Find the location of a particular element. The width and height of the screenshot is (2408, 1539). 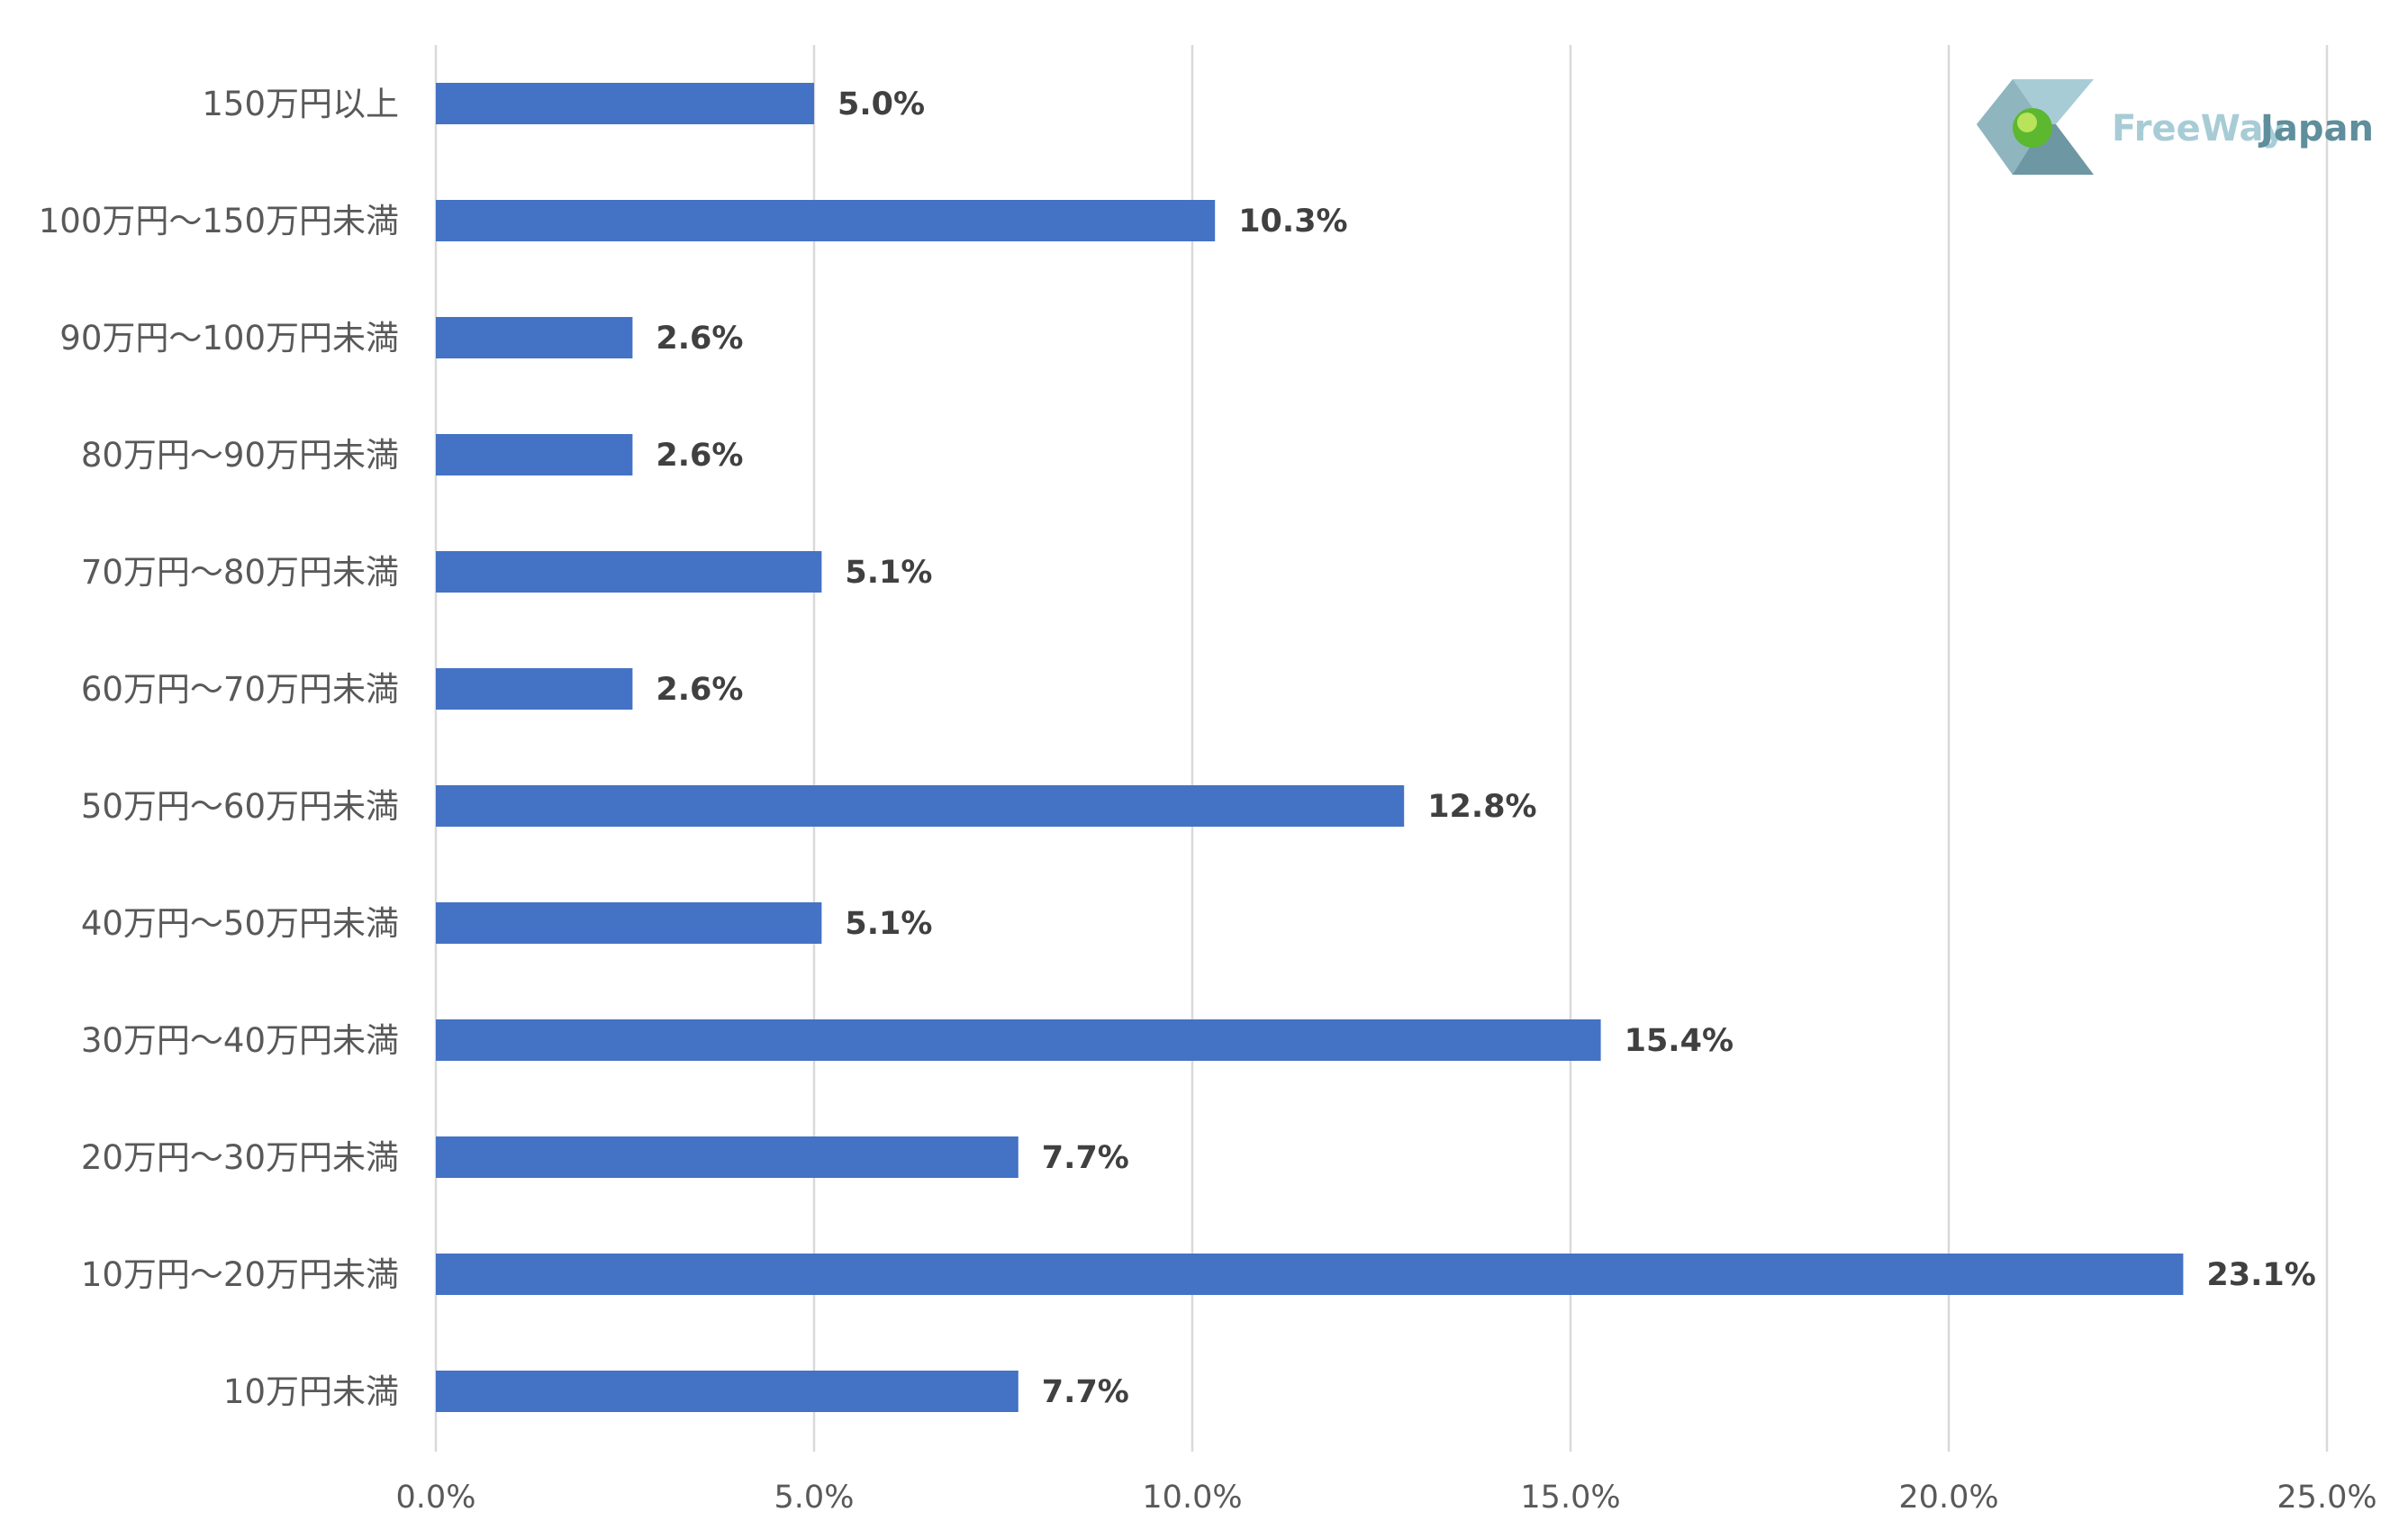

freewayjapan-logo: FreeWay Japan is located at coordinates (2175, 127).